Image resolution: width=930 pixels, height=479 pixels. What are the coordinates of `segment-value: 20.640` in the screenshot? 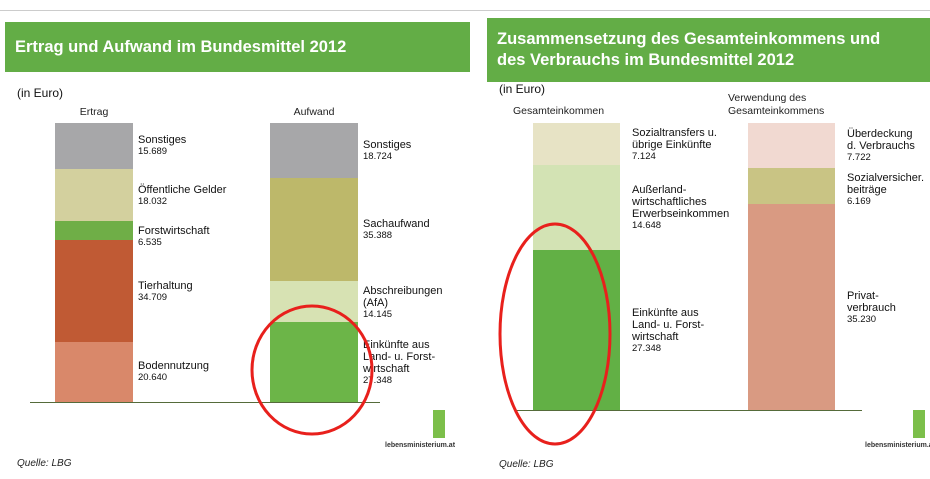 It's located at (153, 378).